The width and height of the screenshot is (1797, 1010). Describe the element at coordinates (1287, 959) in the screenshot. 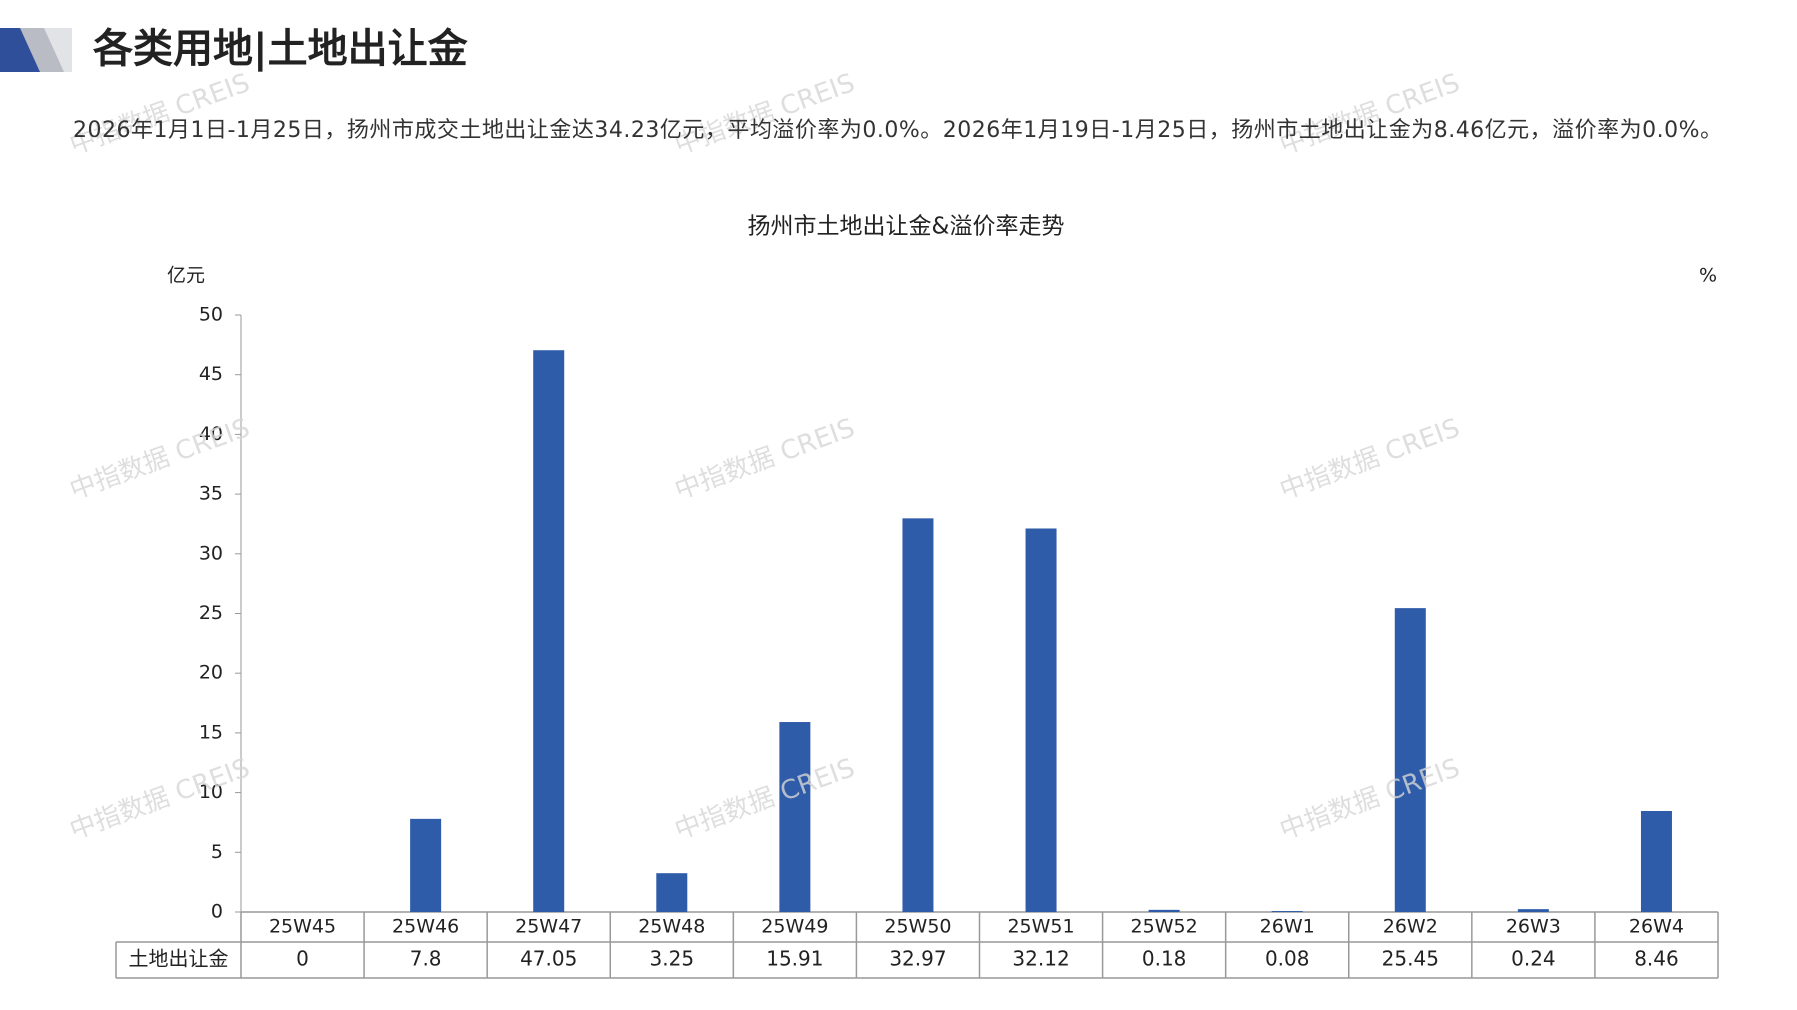

I see `table-value: 0.08` at that location.